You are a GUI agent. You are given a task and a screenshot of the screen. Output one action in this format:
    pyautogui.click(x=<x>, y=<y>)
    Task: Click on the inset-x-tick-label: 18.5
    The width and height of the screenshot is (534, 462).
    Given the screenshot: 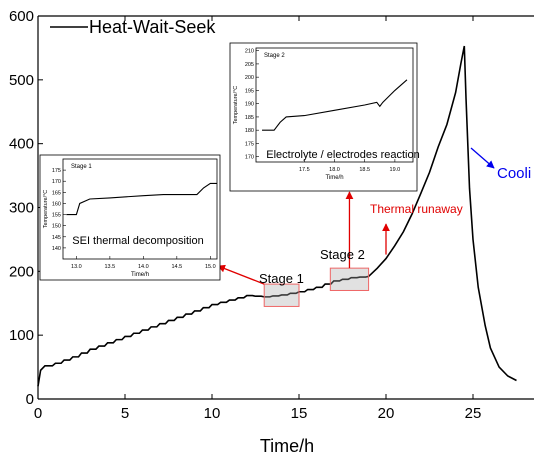 What is the action you would take?
    pyautogui.click(x=364, y=170)
    